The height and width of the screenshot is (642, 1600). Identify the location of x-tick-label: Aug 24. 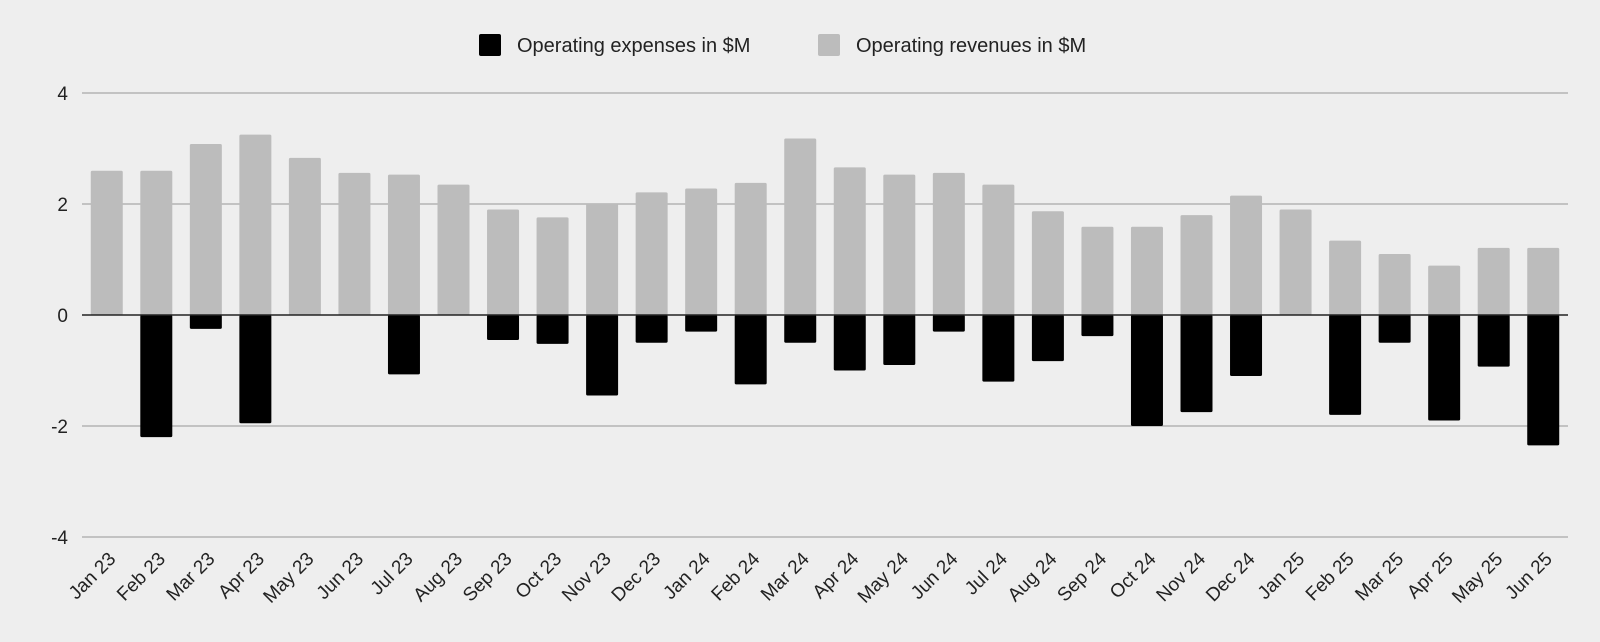
(1033, 577).